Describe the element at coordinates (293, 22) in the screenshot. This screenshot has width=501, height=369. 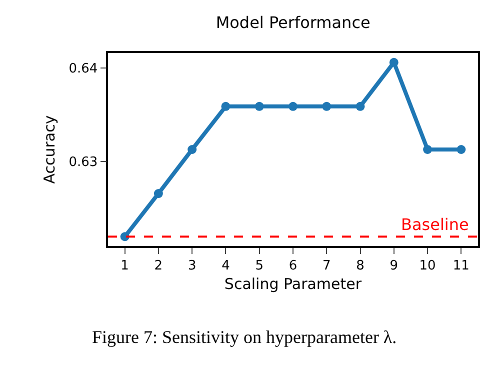
I see `chart-title: Model Performance` at that location.